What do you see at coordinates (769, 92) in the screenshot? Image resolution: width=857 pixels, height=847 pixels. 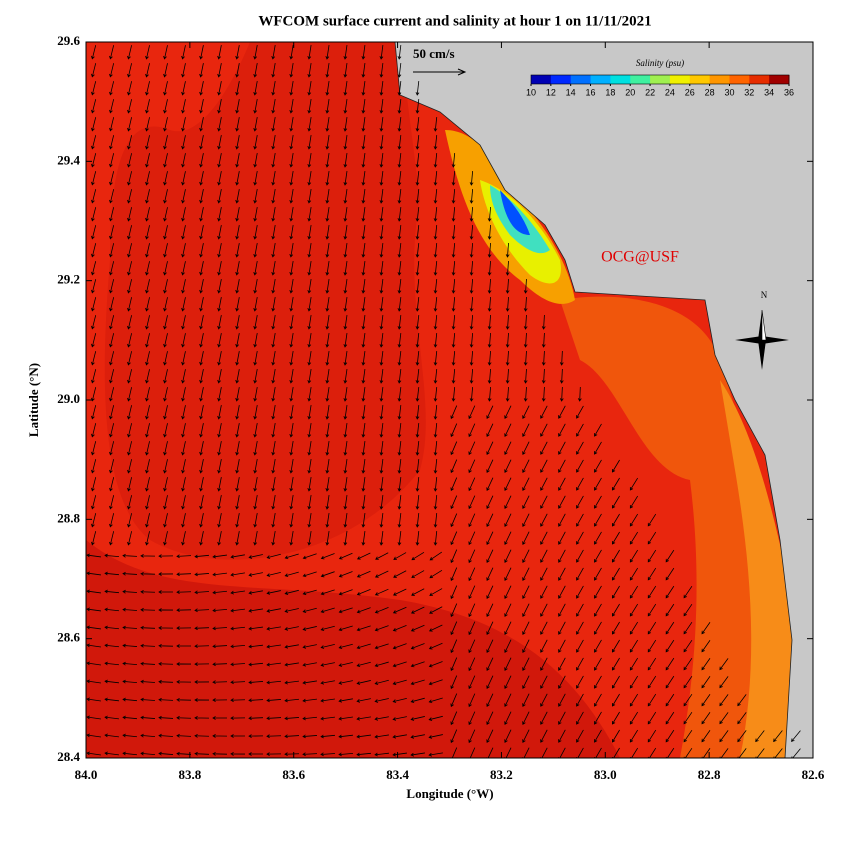 I see `colorbar-tick-label: 34` at bounding box center [769, 92].